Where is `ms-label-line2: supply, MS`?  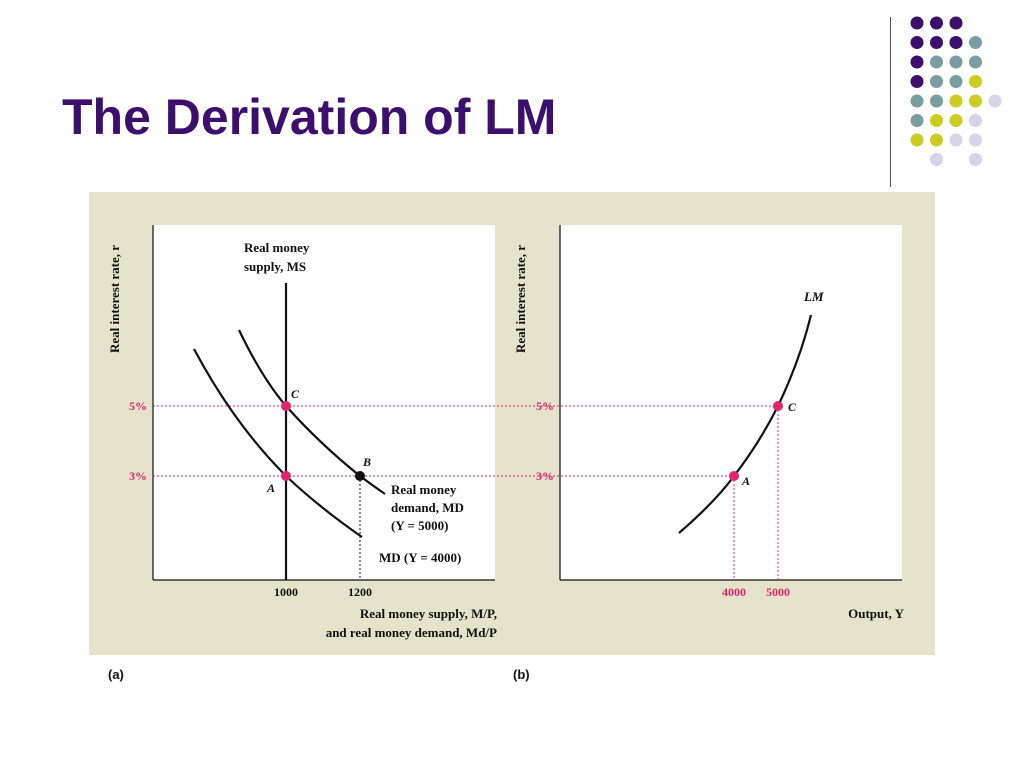 ms-label-line2: supply, MS is located at coordinates (275, 266).